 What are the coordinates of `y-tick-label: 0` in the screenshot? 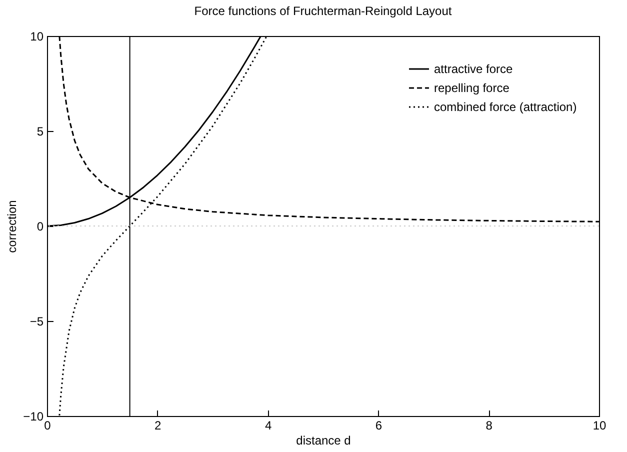 It's located at (40, 227).